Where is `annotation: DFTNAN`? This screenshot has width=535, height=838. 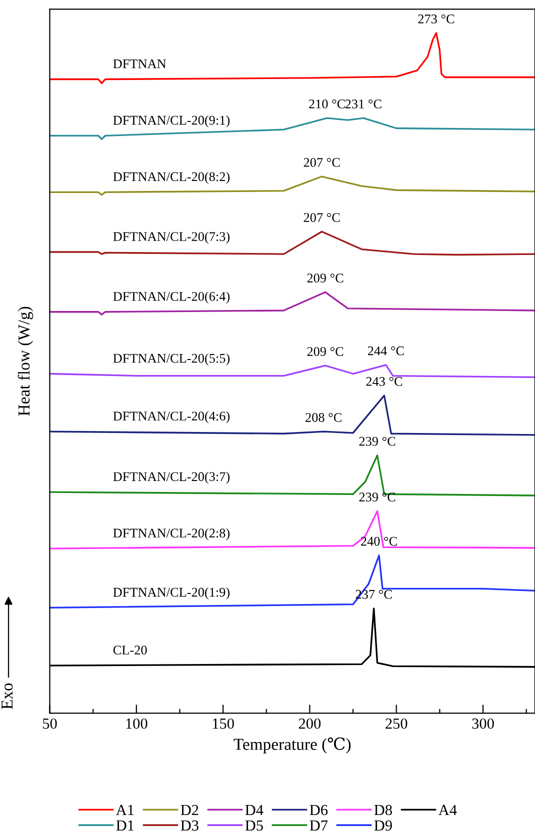 annotation: DFTNAN is located at coordinates (139, 63).